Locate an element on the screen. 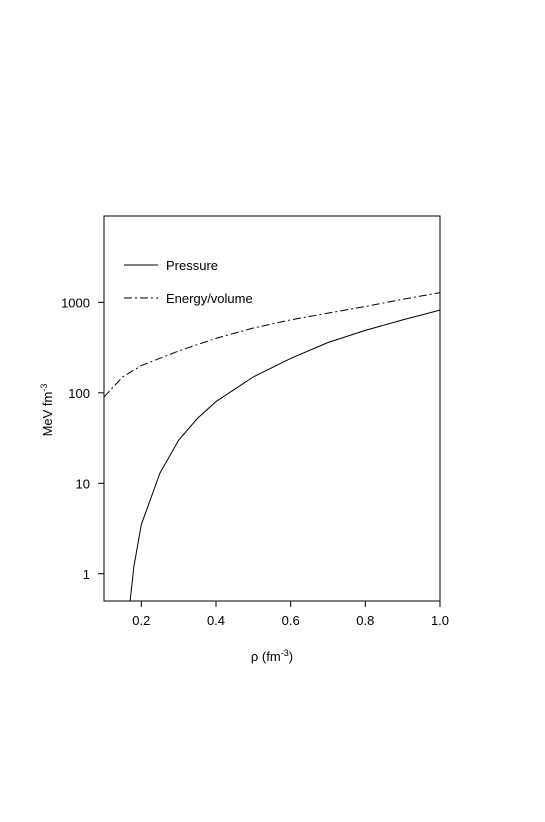  x-tick-label: 1.0 is located at coordinates (440, 620).